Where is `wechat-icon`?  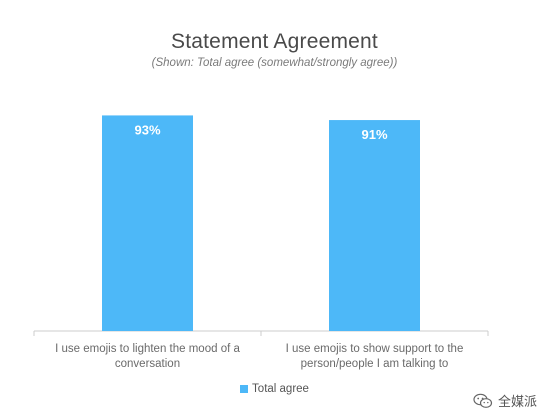 wechat-icon is located at coordinates (483, 400).